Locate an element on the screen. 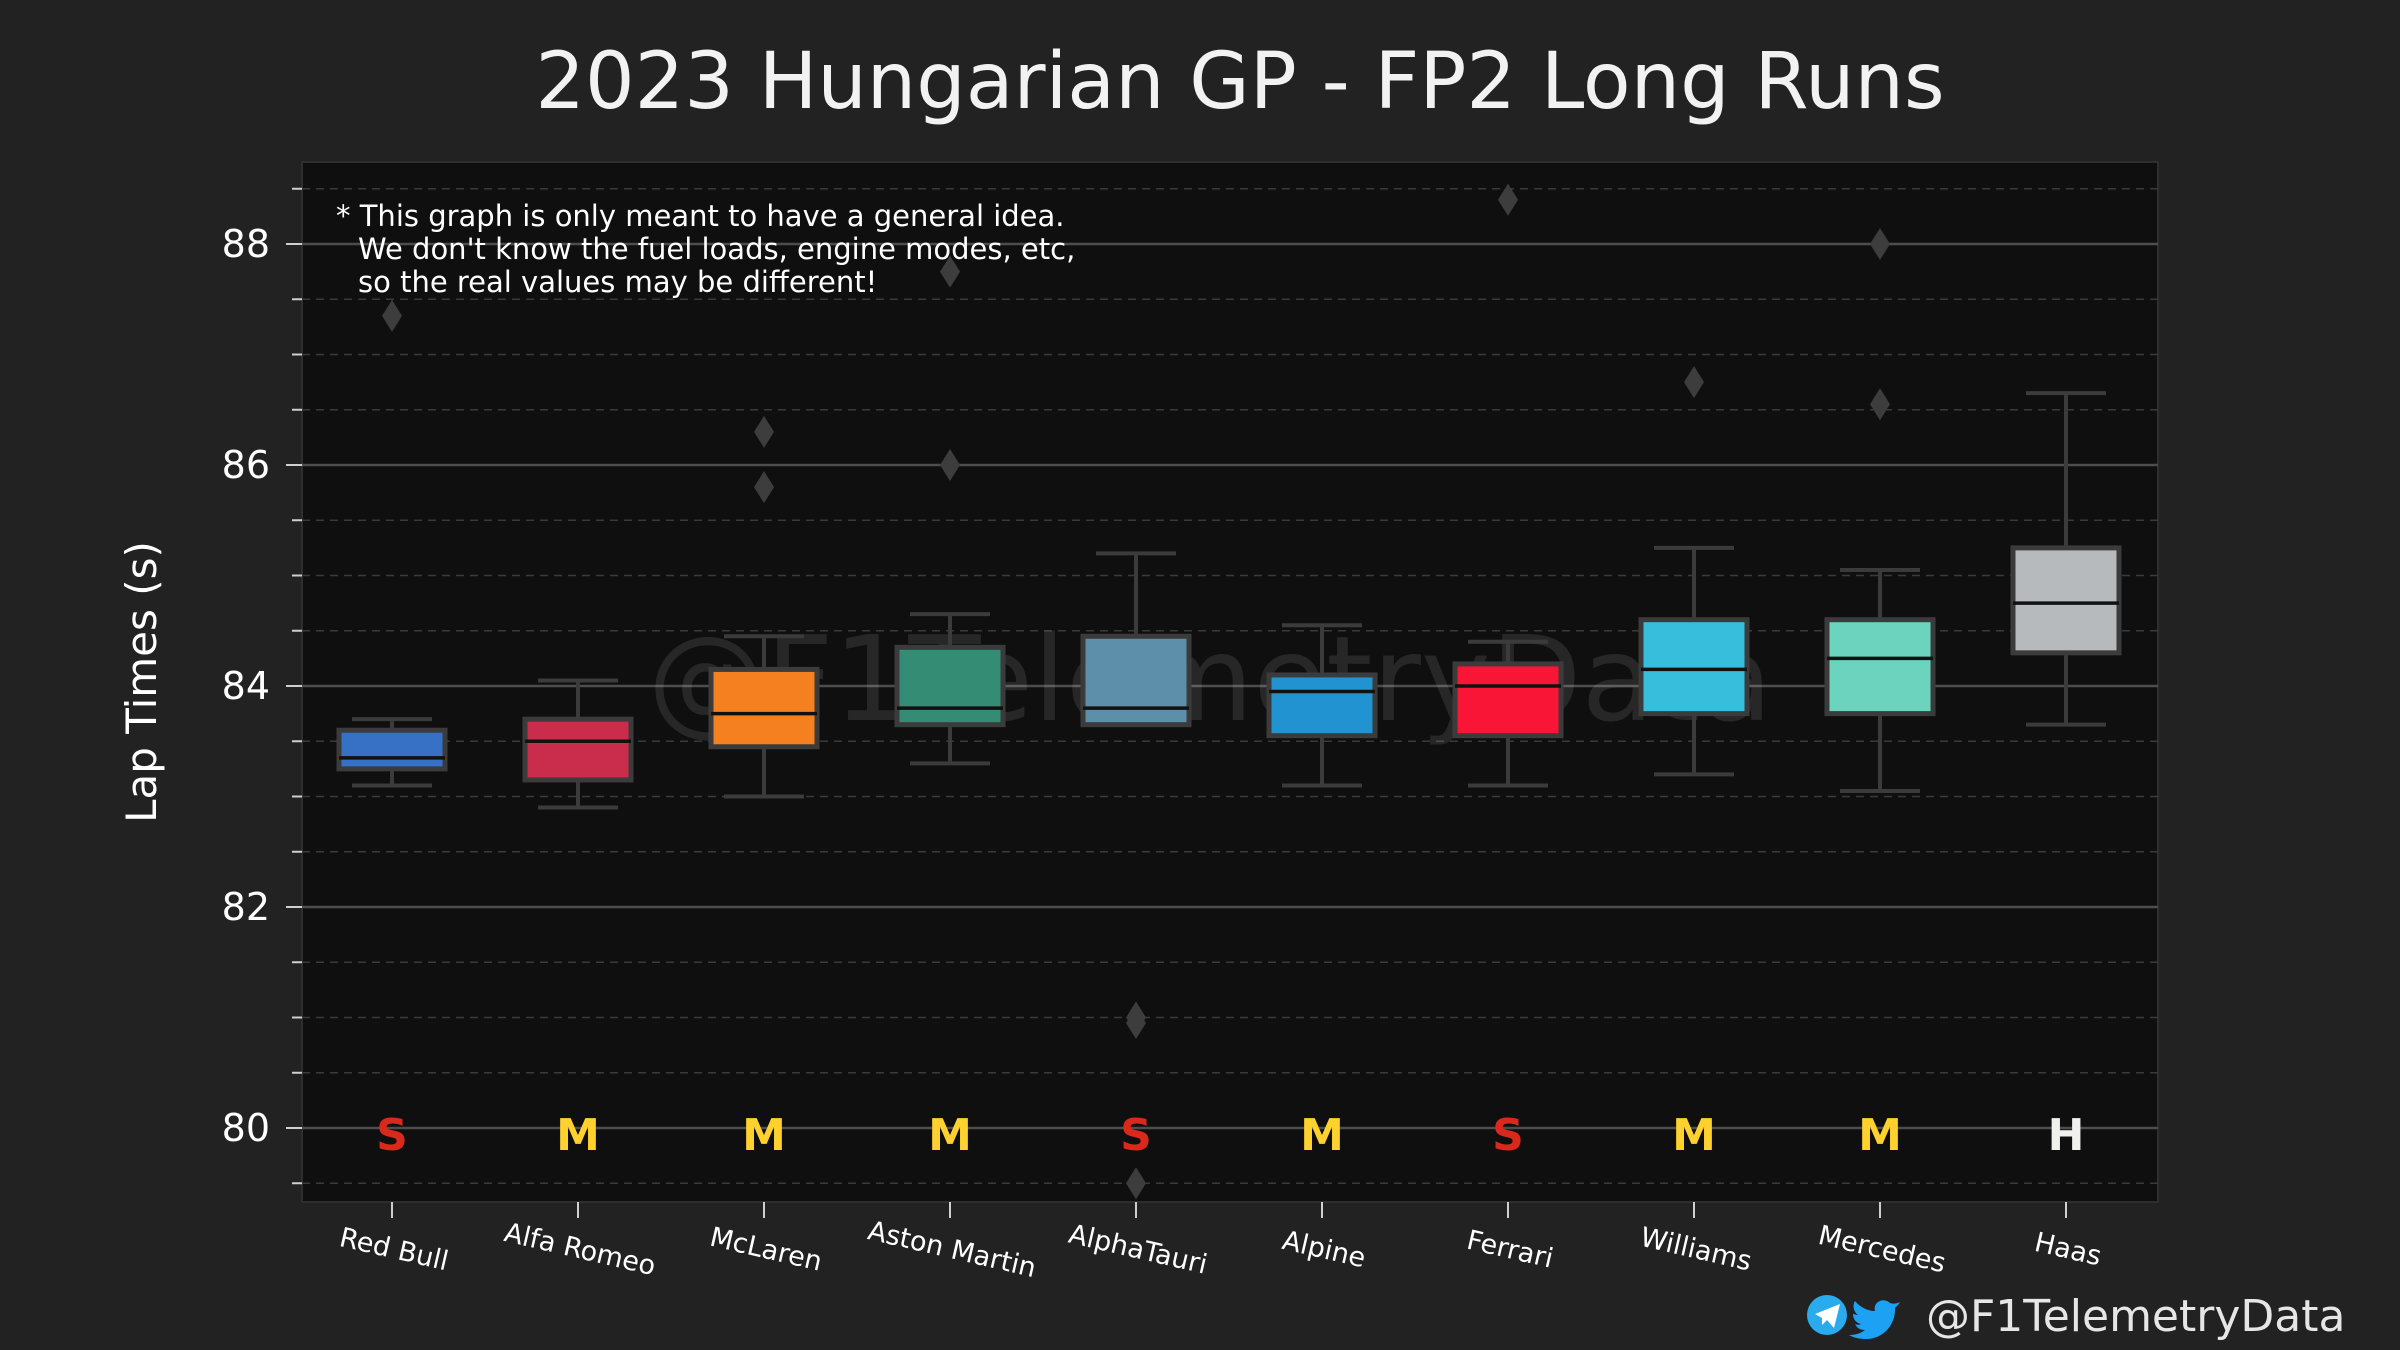  twitter-icon is located at coordinates (1874, 1319).